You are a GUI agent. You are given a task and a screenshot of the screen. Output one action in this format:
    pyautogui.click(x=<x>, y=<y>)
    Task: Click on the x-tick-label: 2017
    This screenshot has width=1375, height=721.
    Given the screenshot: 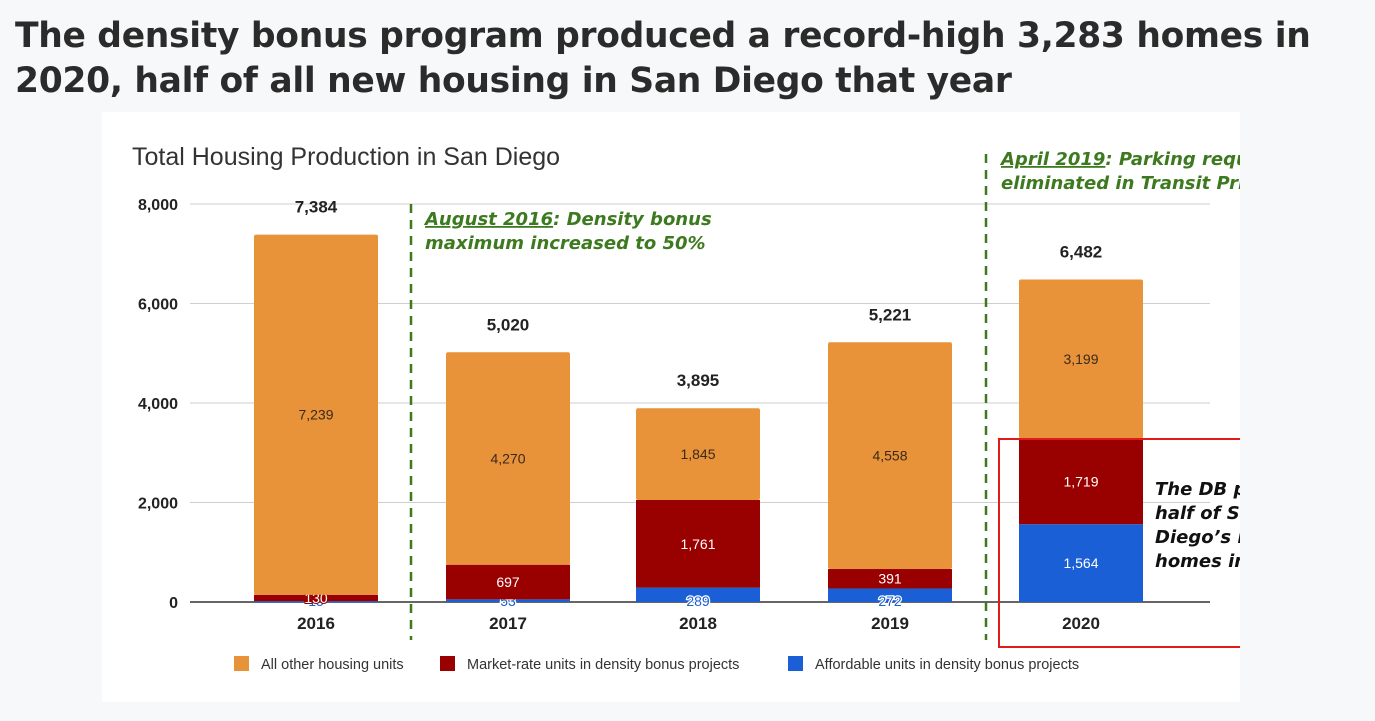 What is the action you would take?
    pyautogui.click(x=508, y=623)
    